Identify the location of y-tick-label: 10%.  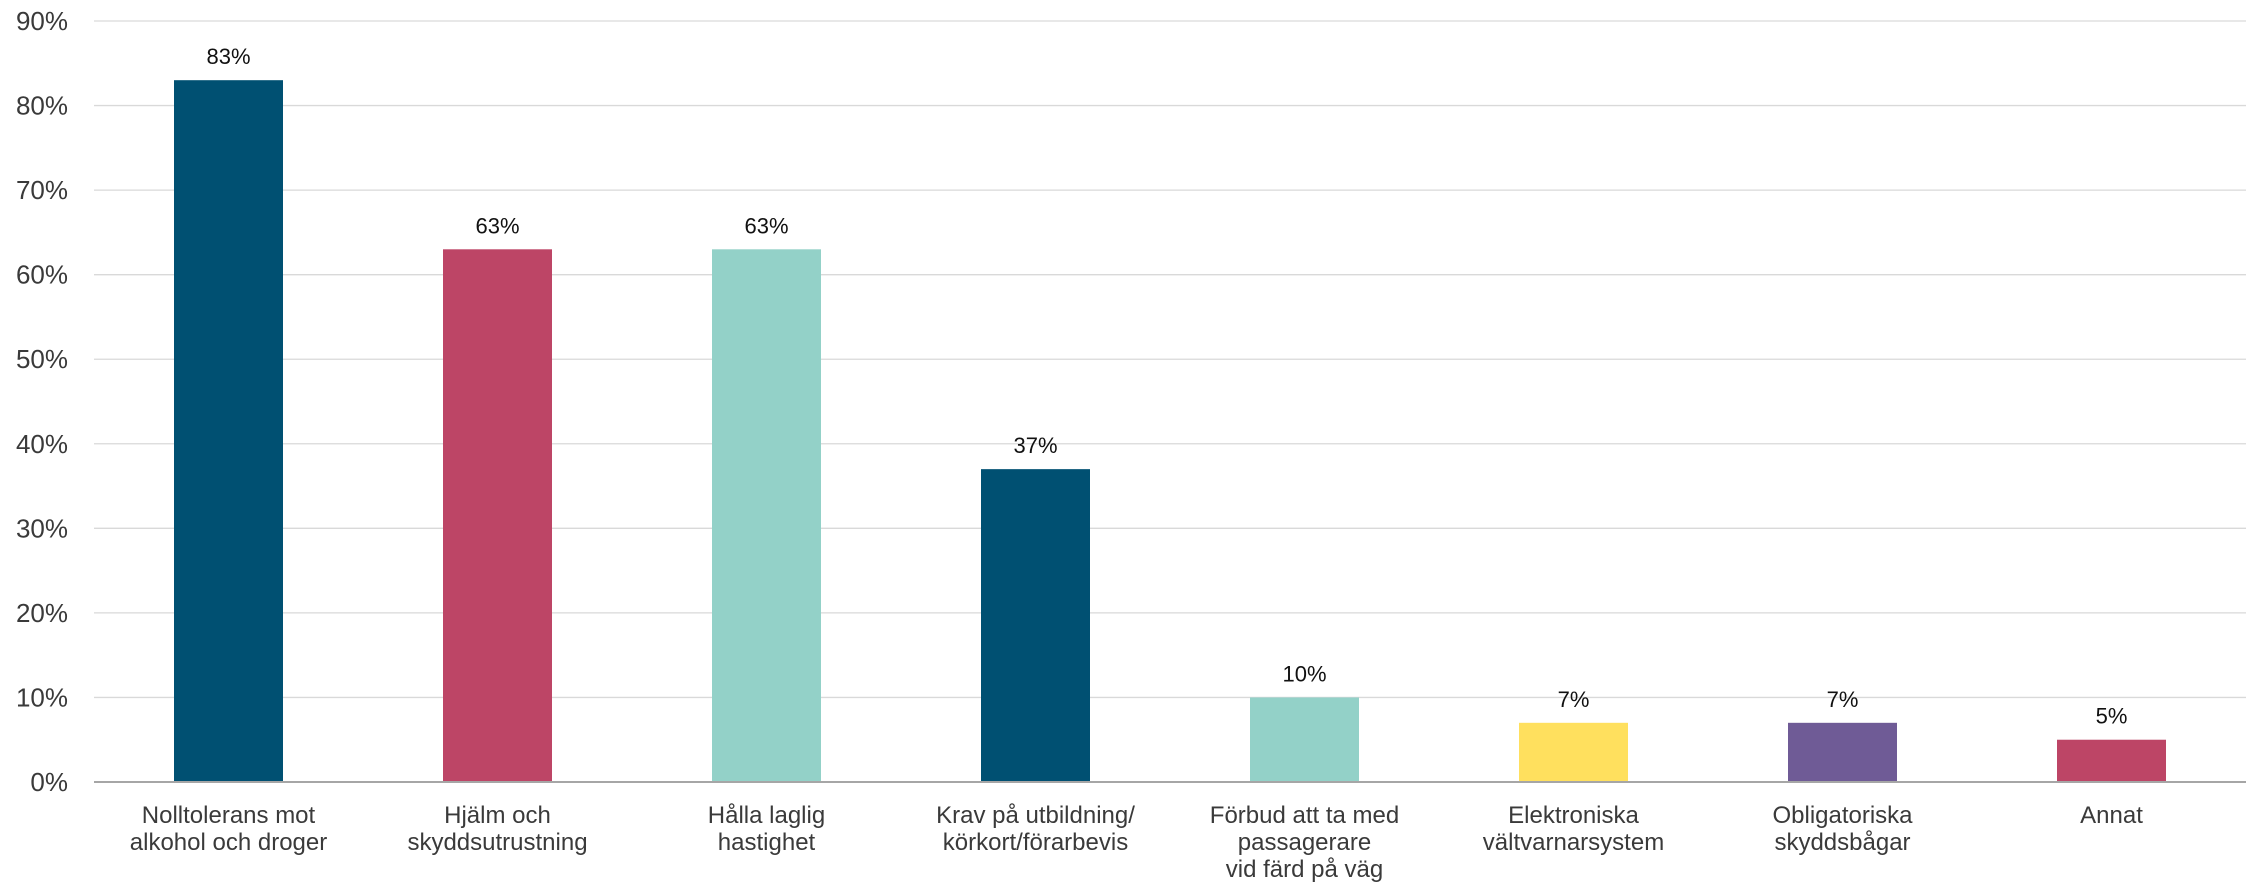
(42, 697).